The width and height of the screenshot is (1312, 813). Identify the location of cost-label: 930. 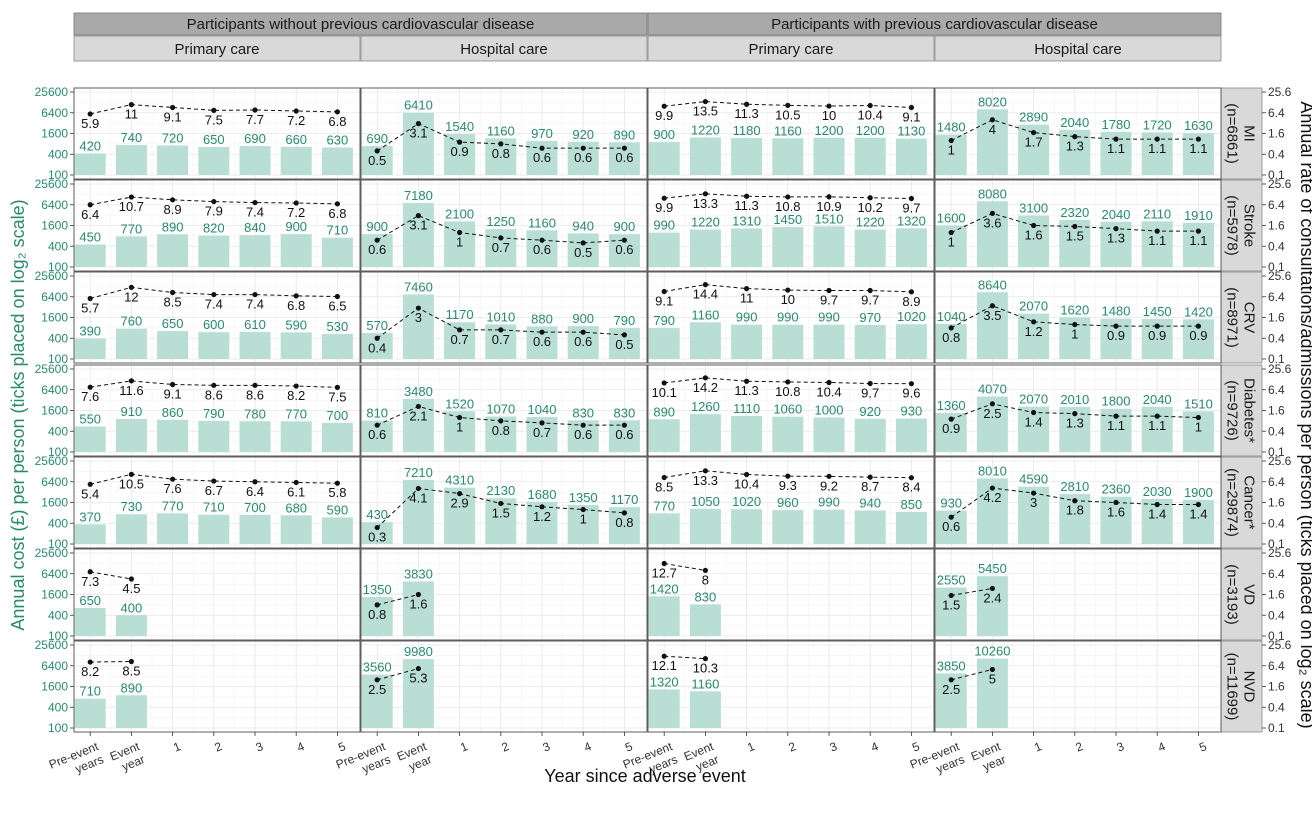
(912, 411).